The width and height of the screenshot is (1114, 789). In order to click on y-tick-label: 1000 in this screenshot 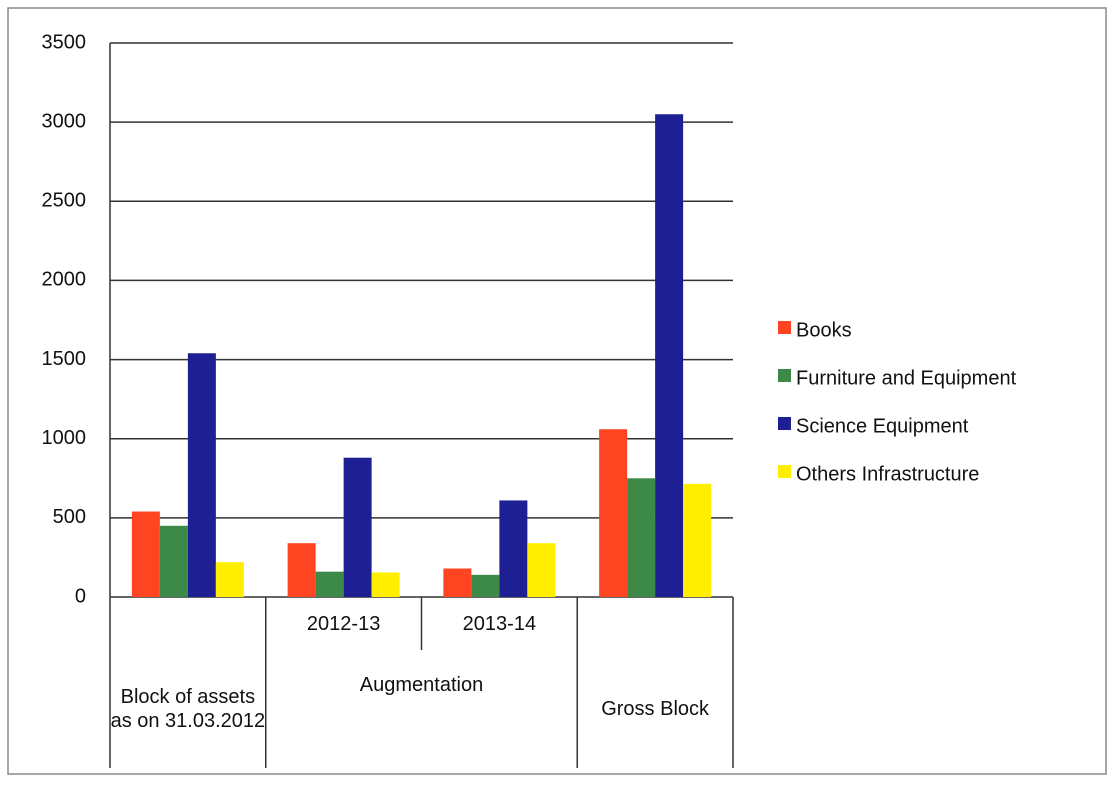, I will do `click(64, 438)`.